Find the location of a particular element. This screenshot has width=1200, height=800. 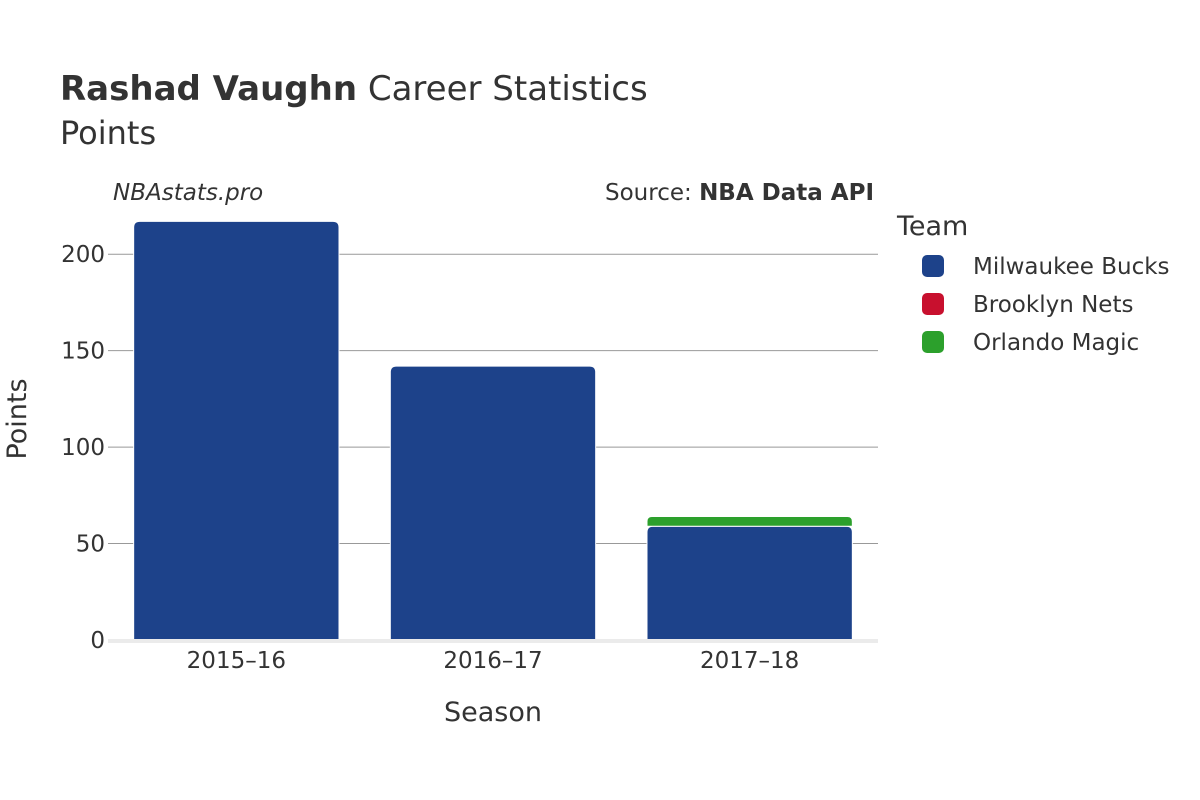

x-axis-title: Season is located at coordinates (493, 712).